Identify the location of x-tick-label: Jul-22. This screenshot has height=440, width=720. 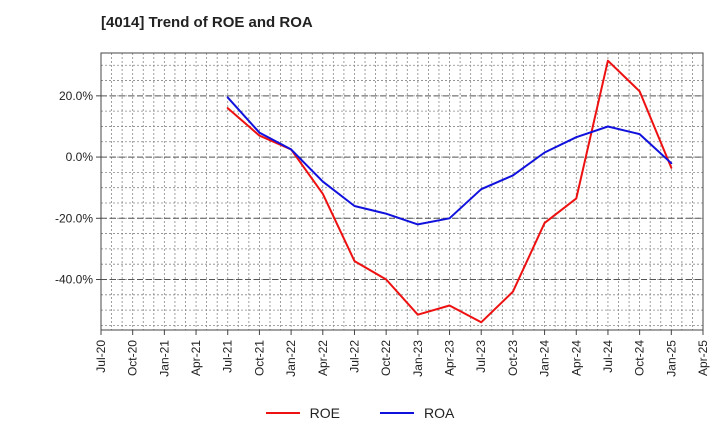
(354, 356).